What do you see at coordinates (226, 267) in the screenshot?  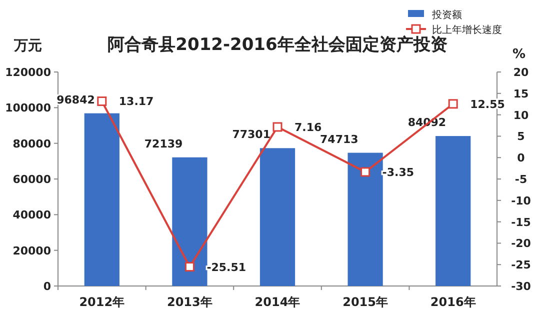 I see `data-label: -25.51` at bounding box center [226, 267].